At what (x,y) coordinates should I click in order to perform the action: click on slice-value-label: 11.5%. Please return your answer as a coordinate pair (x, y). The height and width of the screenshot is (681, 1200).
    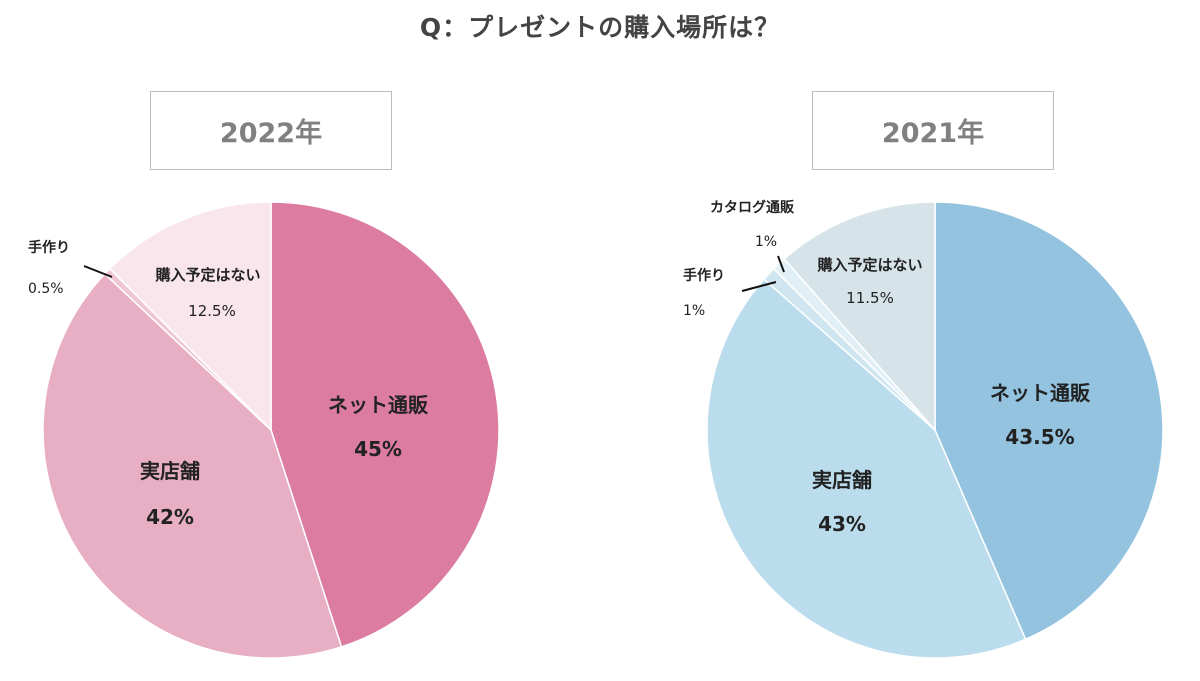
    Looking at the image, I should click on (870, 298).